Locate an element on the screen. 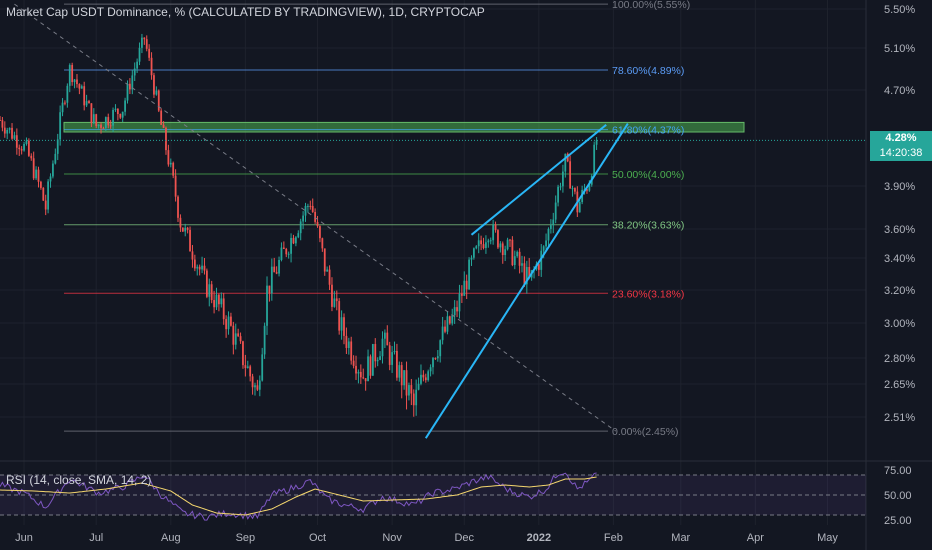 The height and width of the screenshot is (550, 932). rsi-line-sma is located at coordinates (298, 496).